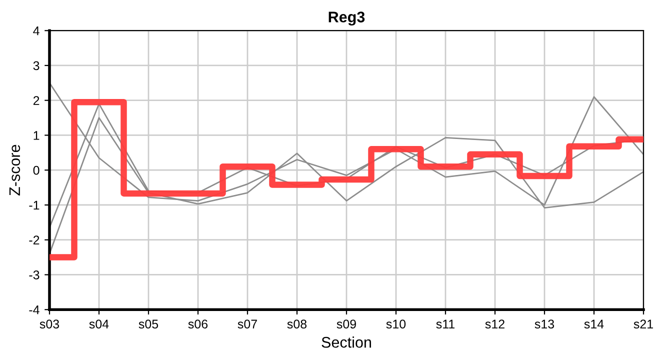 This screenshot has height=360, width=660. Describe the element at coordinates (643, 324) in the screenshot. I see `x-tick-label: s21` at that location.